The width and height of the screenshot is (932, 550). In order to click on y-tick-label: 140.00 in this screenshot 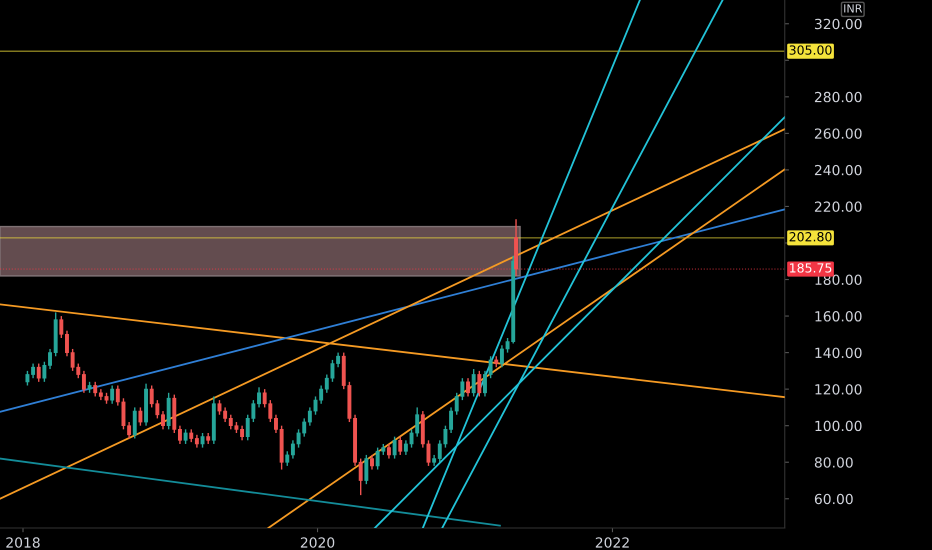, I will do `click(838, 353)`.